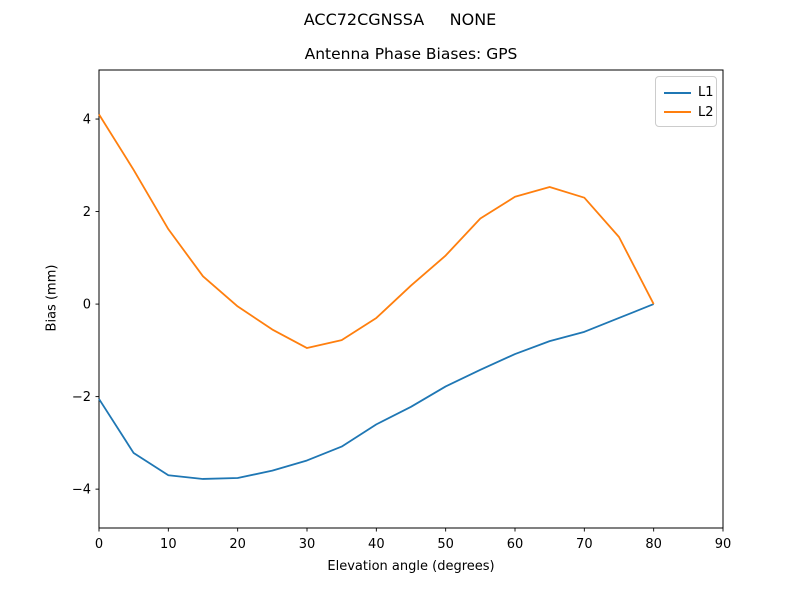 This screenshot has height=600, width=800. Describe the element at coordinates (376, 544) in the screenshot. I see `x-tick-label: 40` at that location.